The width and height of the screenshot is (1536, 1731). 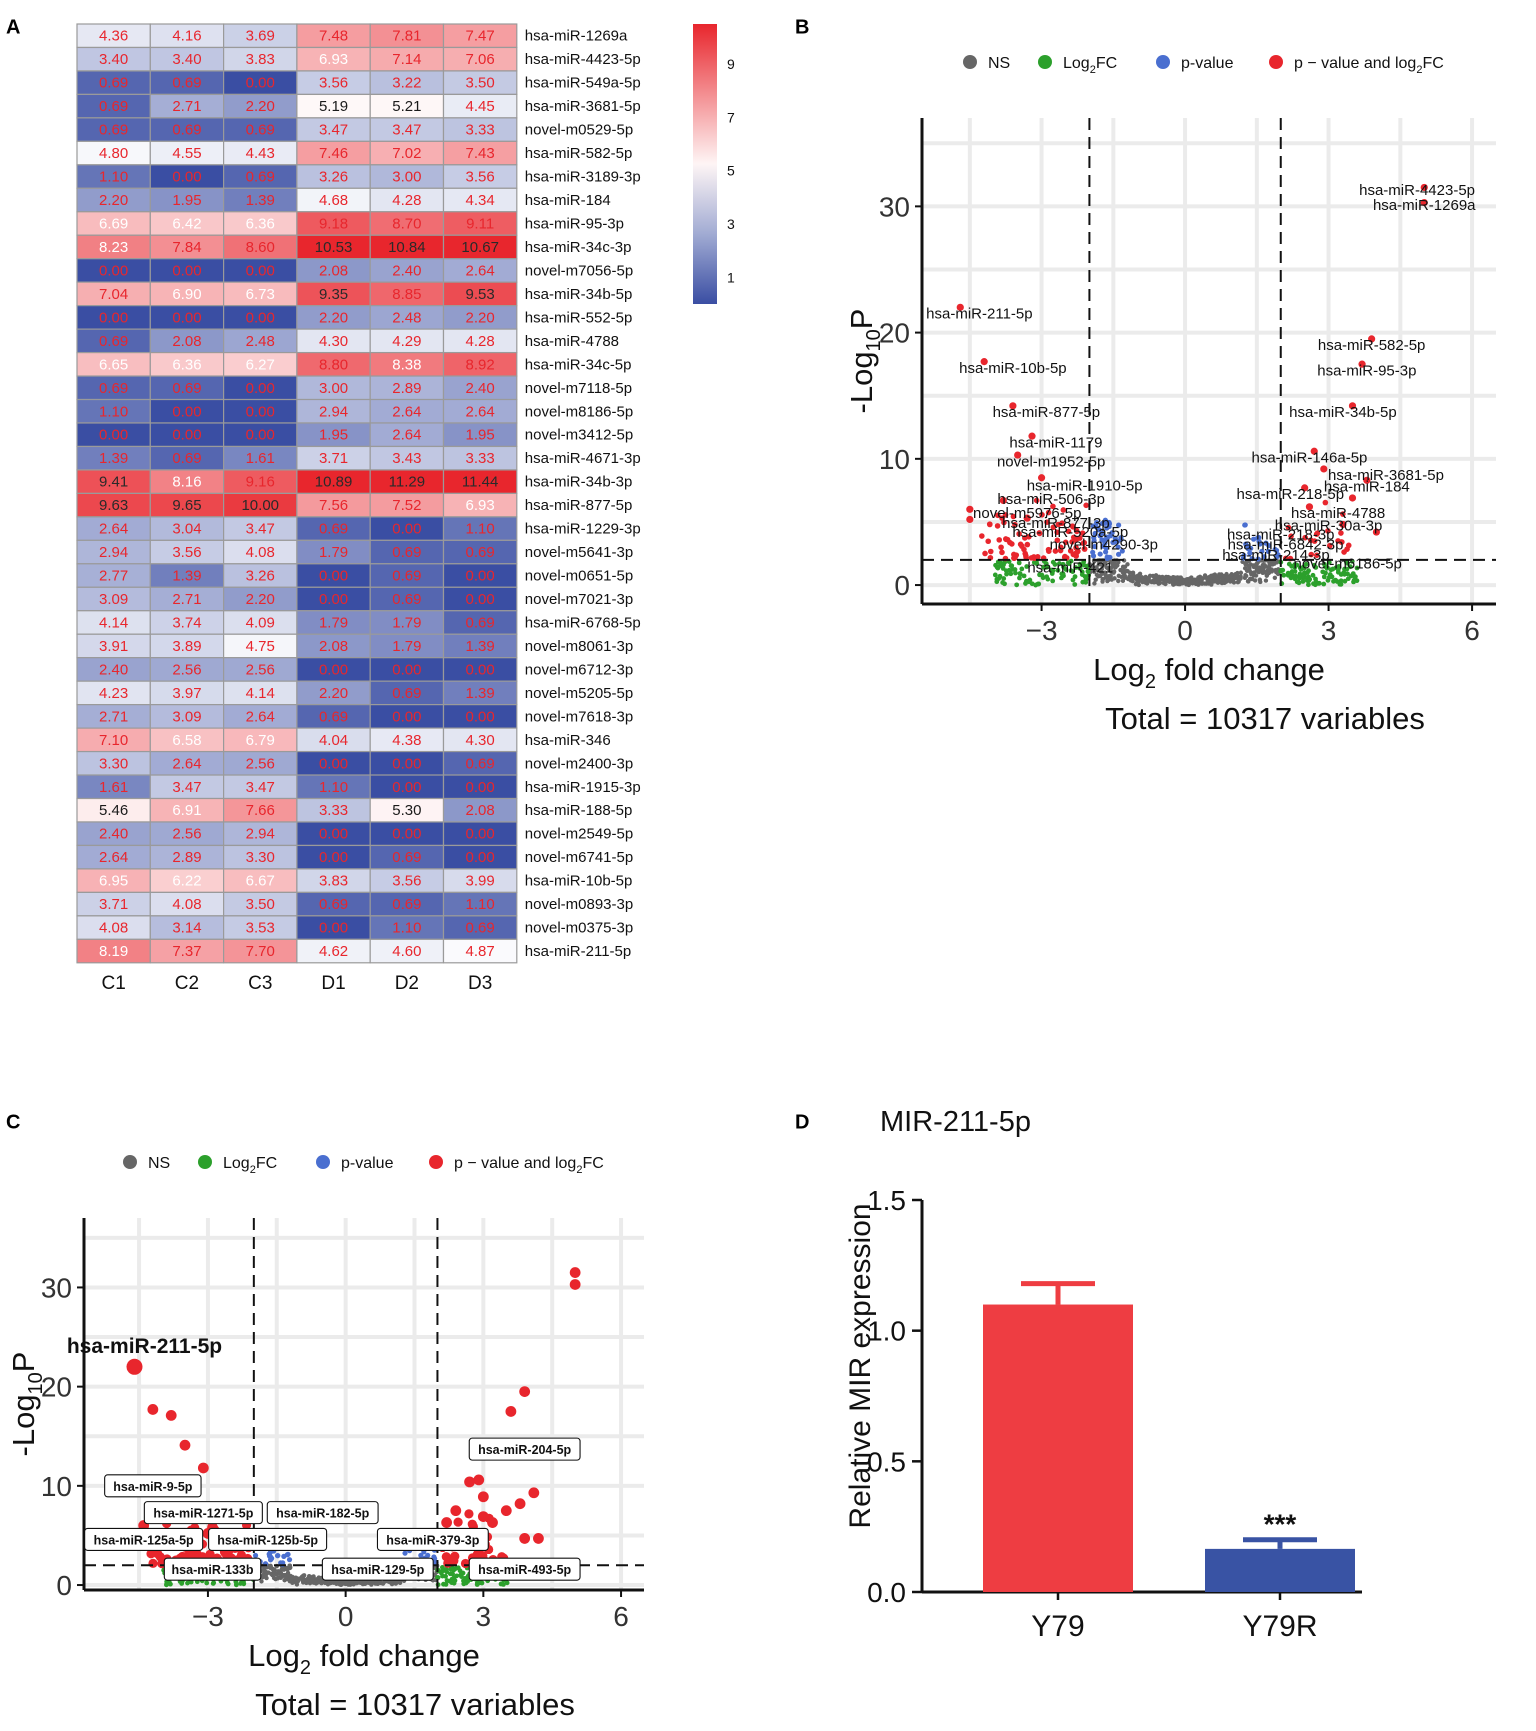 What do you see at coordinates (364, 1658) in the screenshot?
I see `x-axis-title: Log2 fold change` at bounding box center [364, 1658].